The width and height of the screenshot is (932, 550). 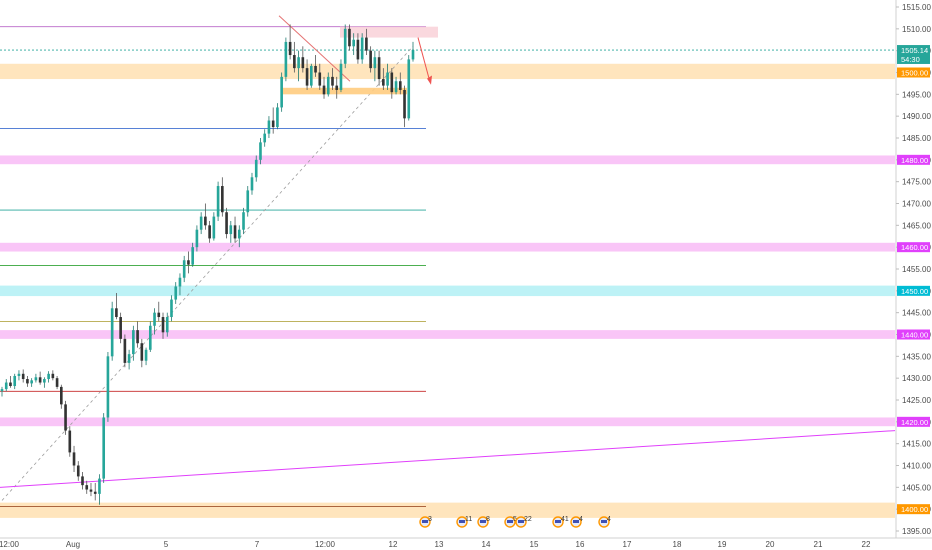 What do you see at coordinates (523, 522) in the screenshot?
I see `event-marker: 22` at bounding box center [523, 522].